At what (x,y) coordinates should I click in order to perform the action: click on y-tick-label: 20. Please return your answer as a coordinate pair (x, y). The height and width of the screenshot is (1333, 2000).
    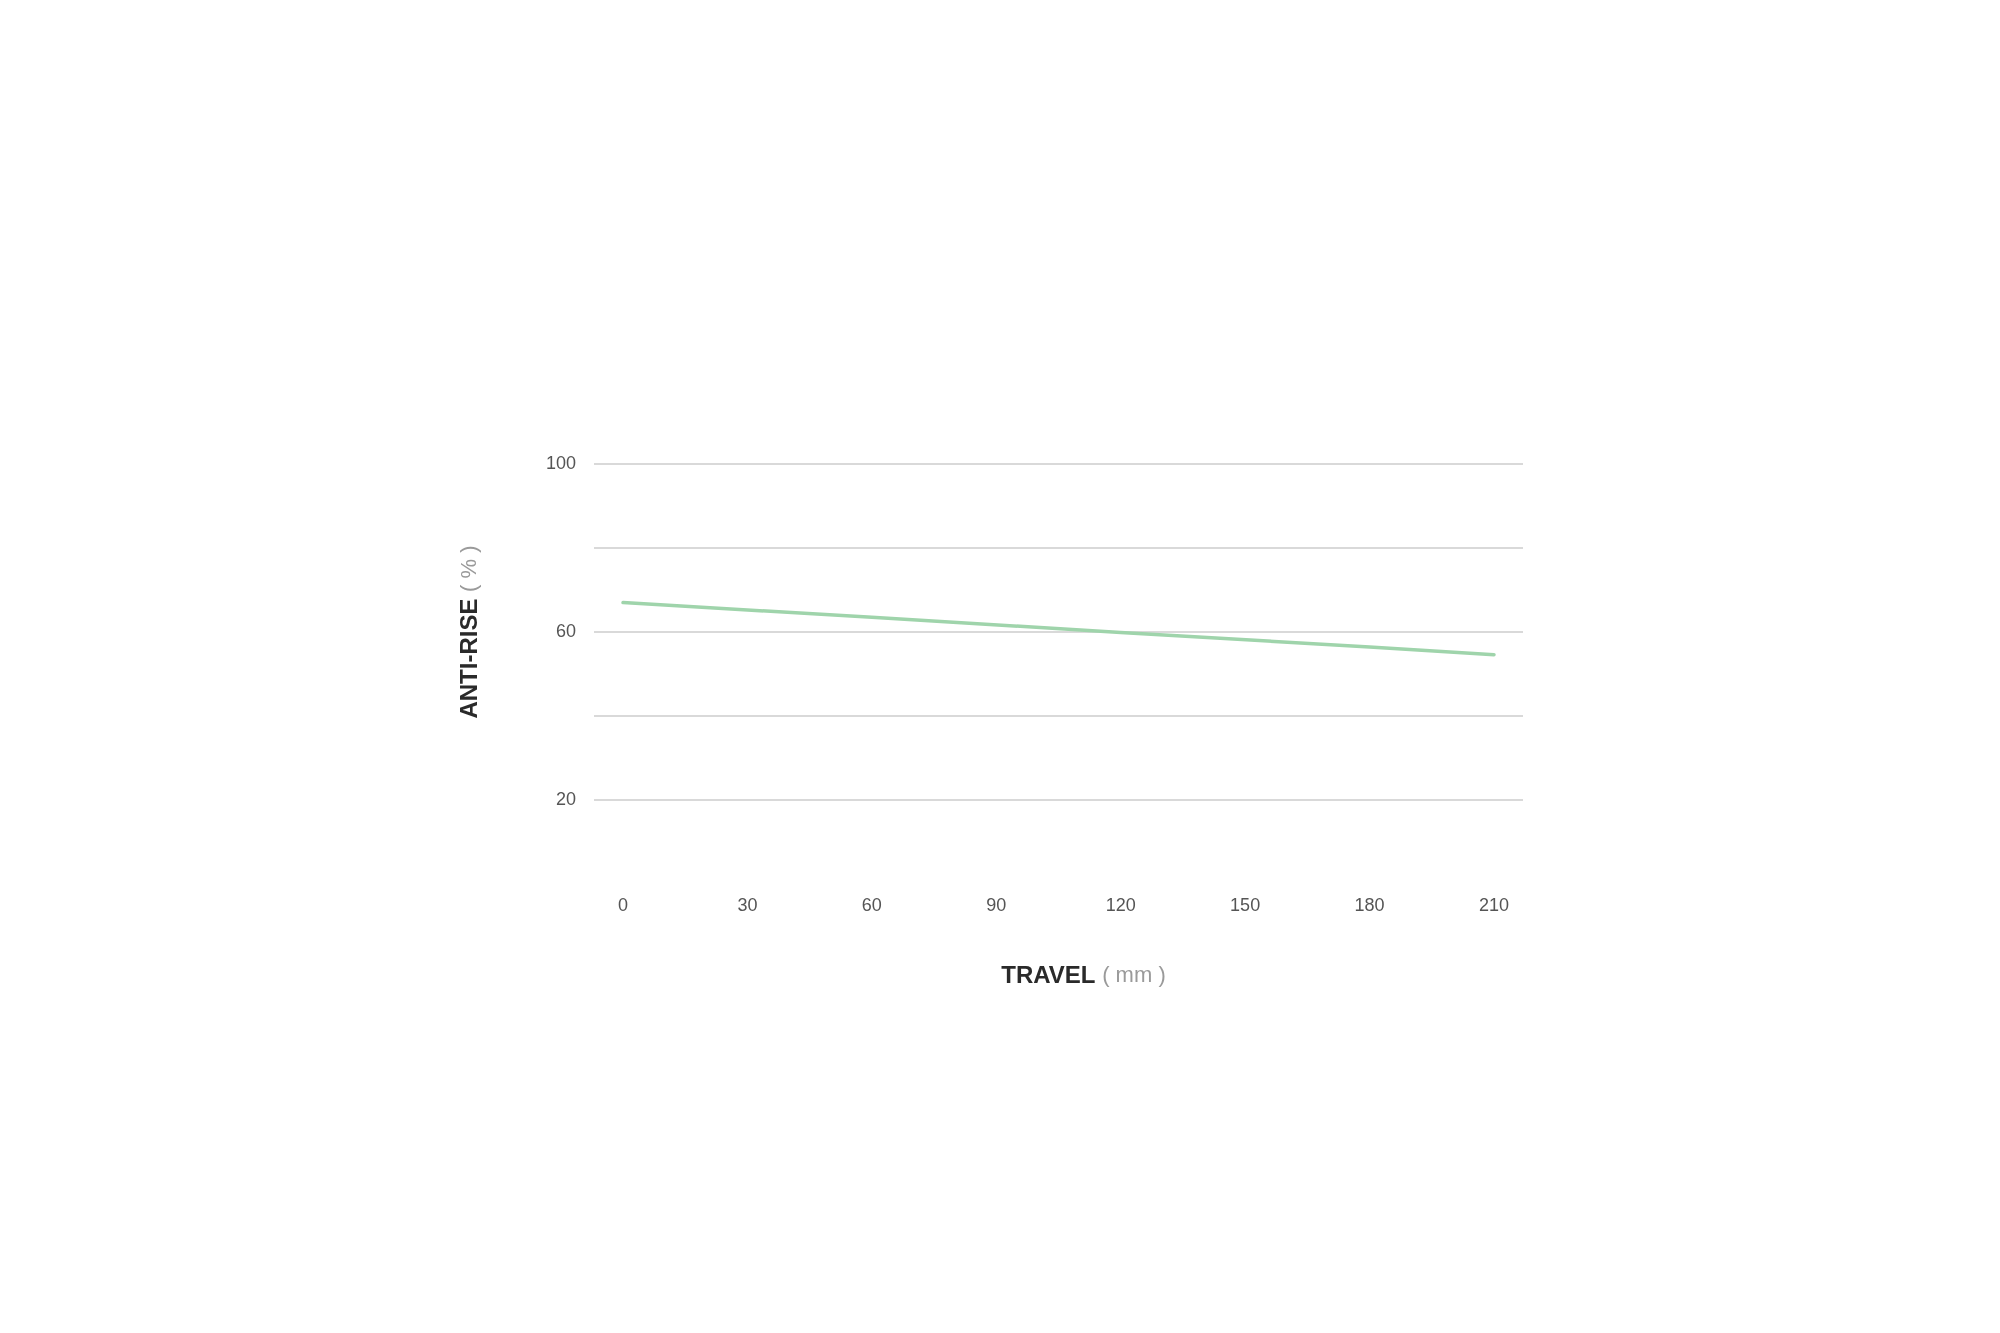
    Looking at the image, I should click on (565, 798).